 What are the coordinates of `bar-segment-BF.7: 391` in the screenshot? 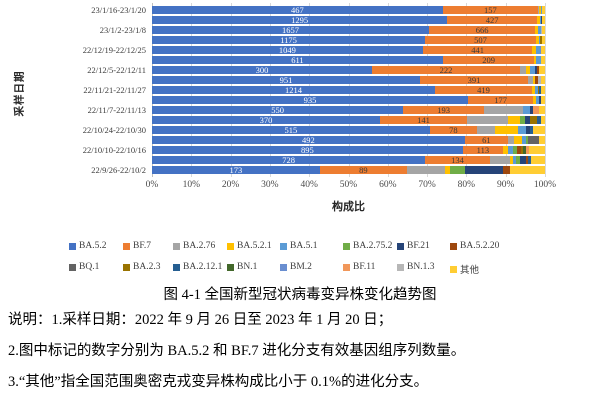 It's located at (474, 80).